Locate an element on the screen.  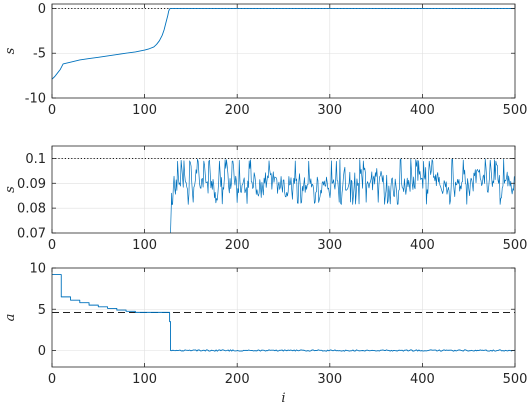
y-tick-label: 5 is located at coordinates (42, 310).